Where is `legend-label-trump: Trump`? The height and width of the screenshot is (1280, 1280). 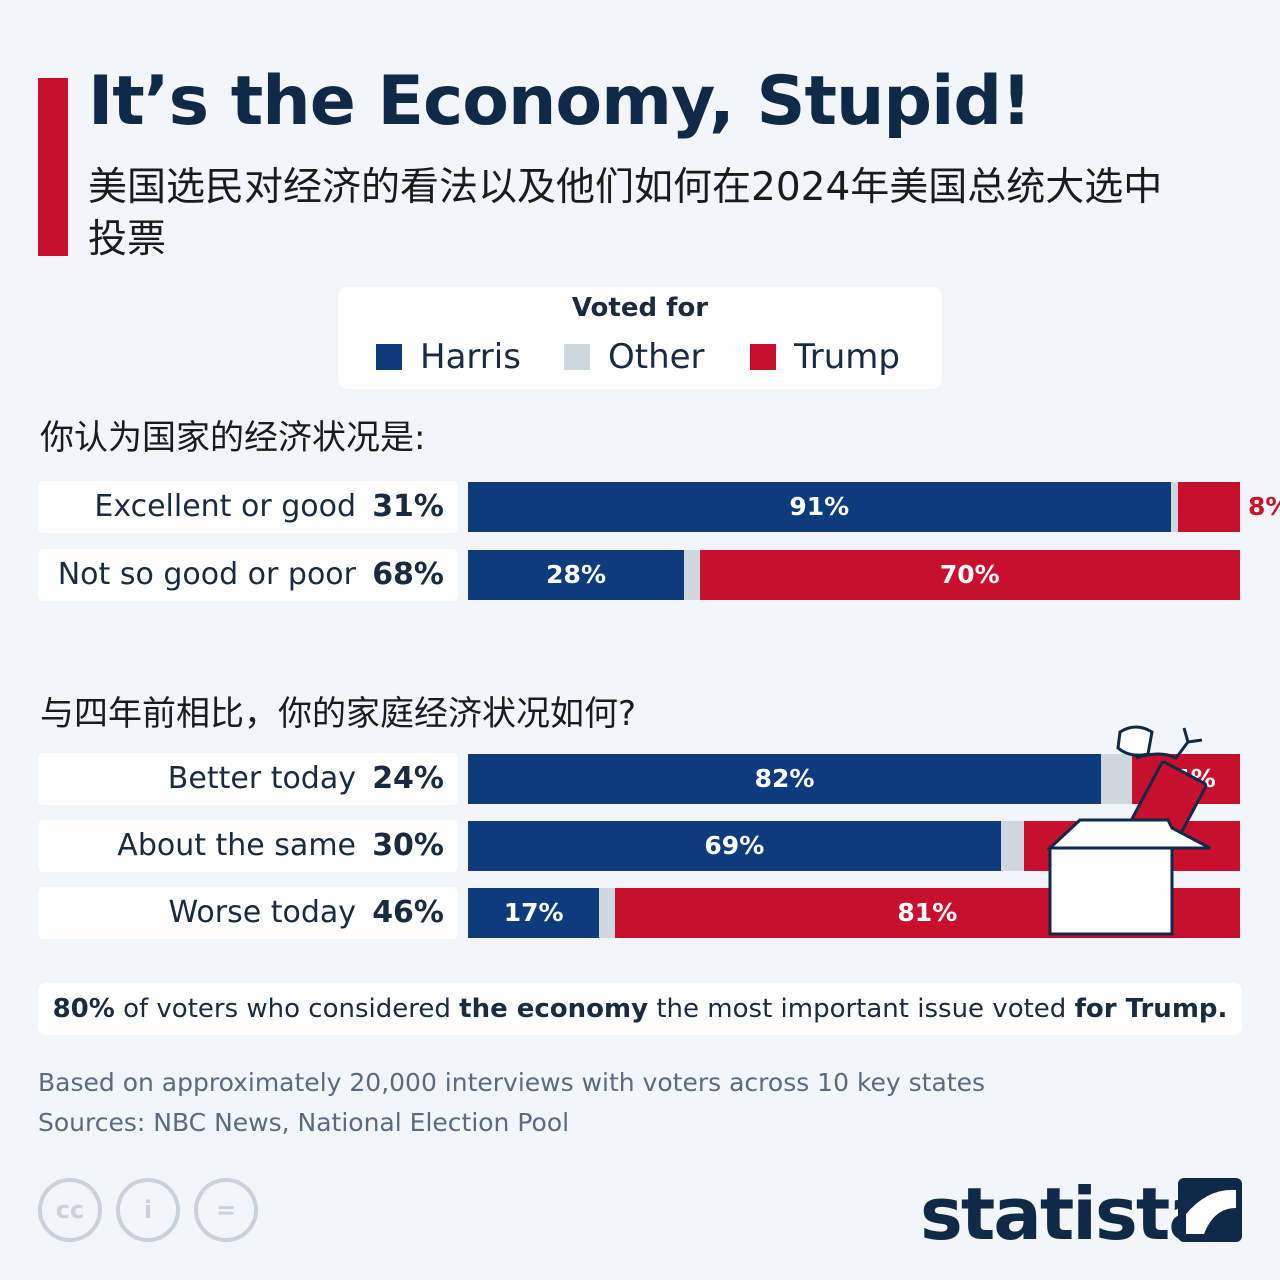 legend-label-trump: Trump is located at coordinates (847, 357).